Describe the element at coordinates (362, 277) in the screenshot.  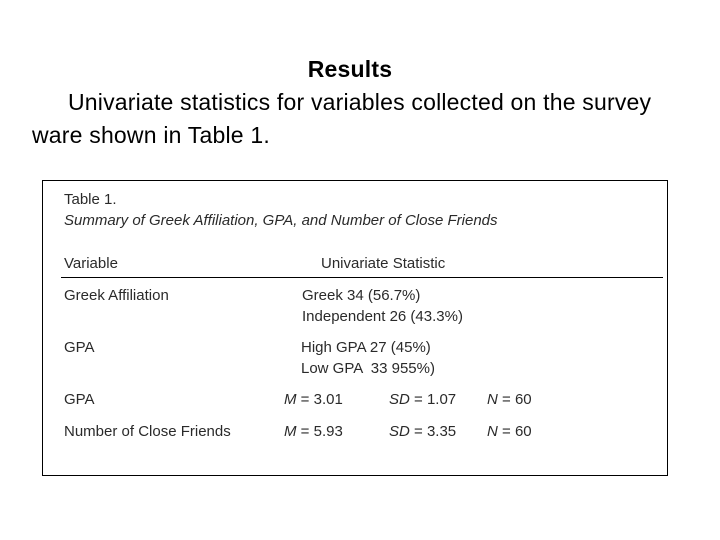
I see `header-rule` at that location.